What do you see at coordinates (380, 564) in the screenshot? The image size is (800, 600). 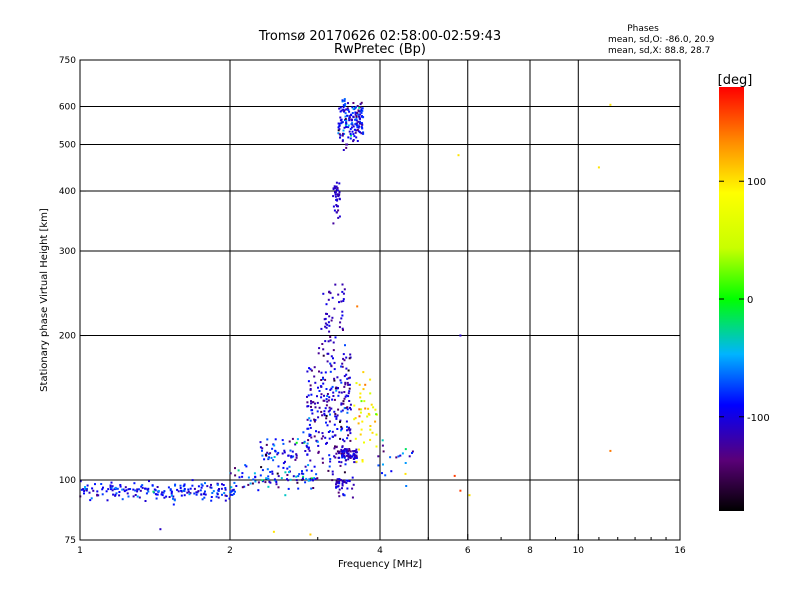 I see `x-axis-label: Frequency [MHz]` at bounding box center [380, 564].